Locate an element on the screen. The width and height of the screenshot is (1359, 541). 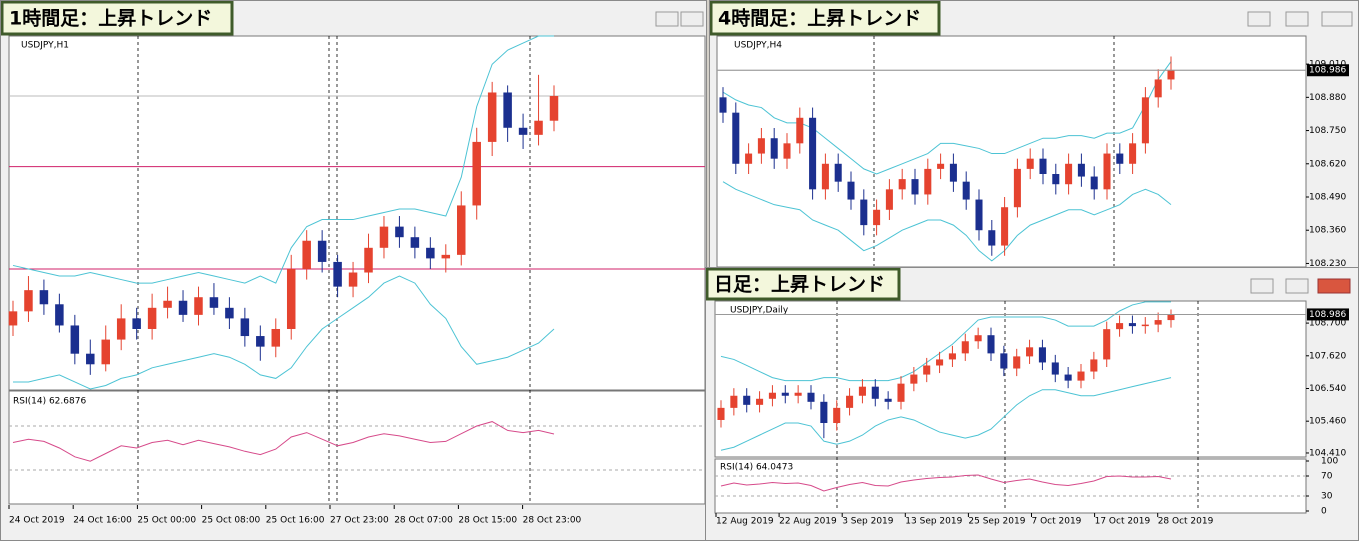
rsi-tick-label: 30 is located at coordinates (1327, 497).